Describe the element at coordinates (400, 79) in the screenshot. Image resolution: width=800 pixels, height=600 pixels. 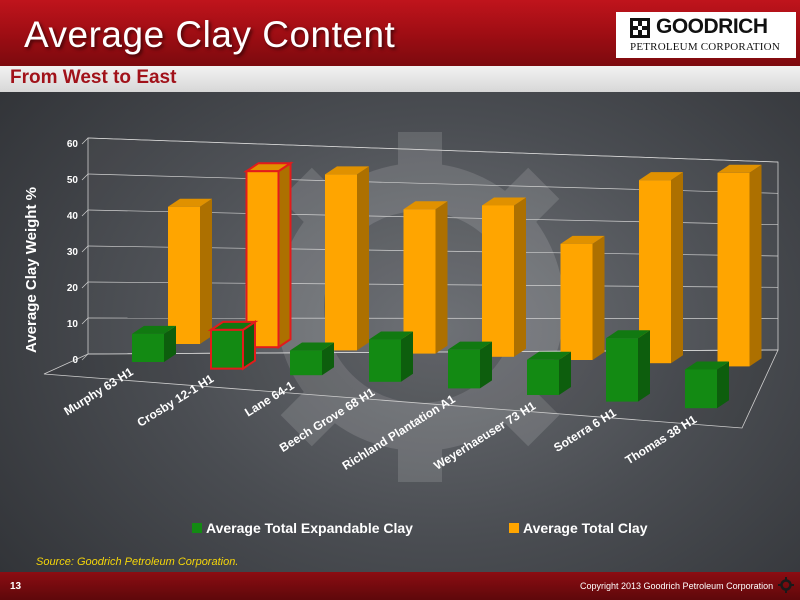
I see `subtitle-band` at that location.